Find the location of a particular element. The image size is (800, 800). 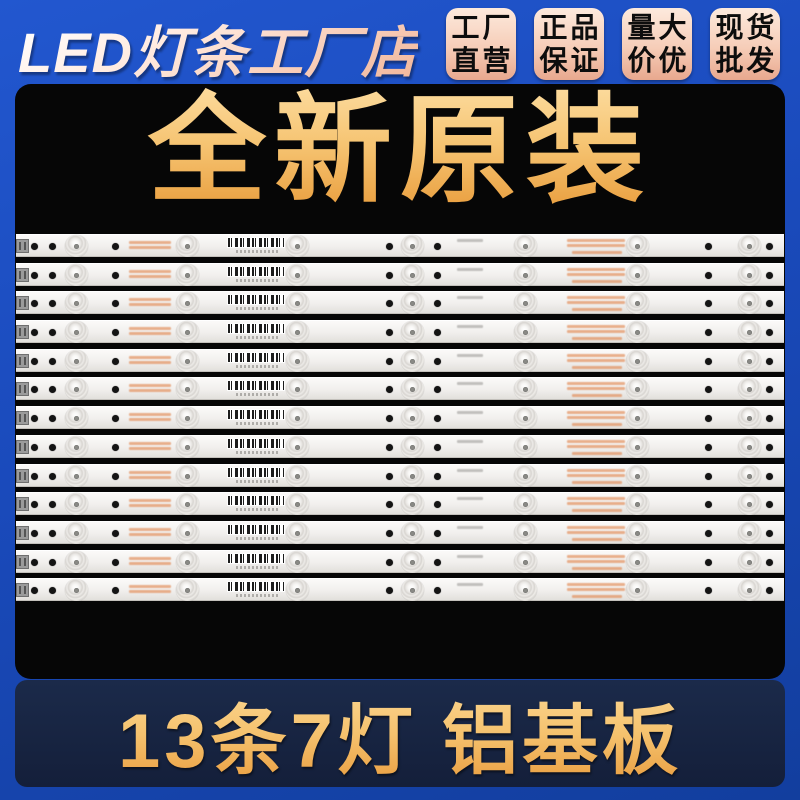

badge-3: 现货 批发 is located at coordinates (745, 44).